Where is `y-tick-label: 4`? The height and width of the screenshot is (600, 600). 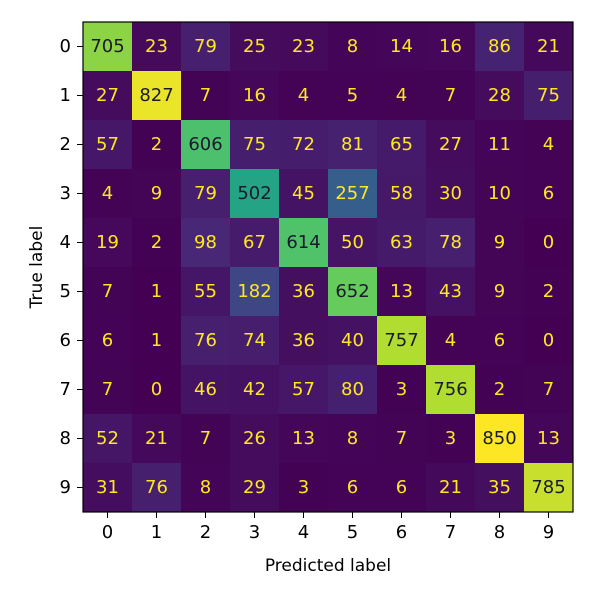
y-tick-label: 4 is located at coordinates (65, 242).